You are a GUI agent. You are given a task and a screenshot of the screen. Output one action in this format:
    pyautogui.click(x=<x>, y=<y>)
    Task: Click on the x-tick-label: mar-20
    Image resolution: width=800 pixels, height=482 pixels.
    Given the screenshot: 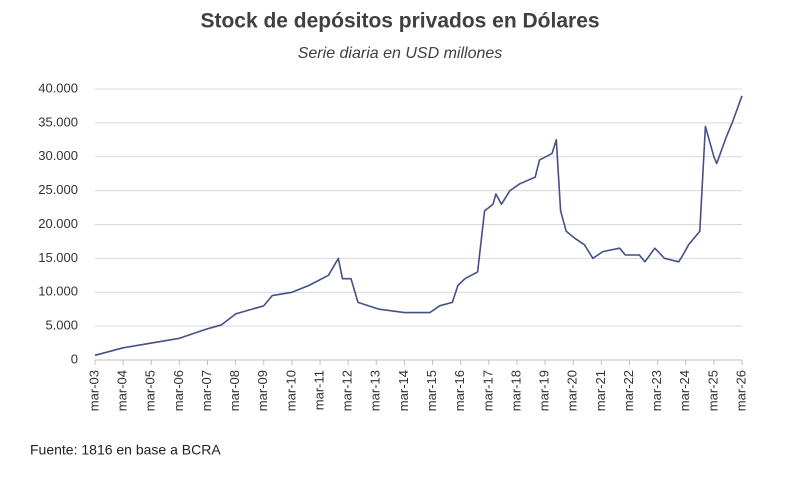 What is the action you would take?
    pyautogui.click(x=572, y=390)
    